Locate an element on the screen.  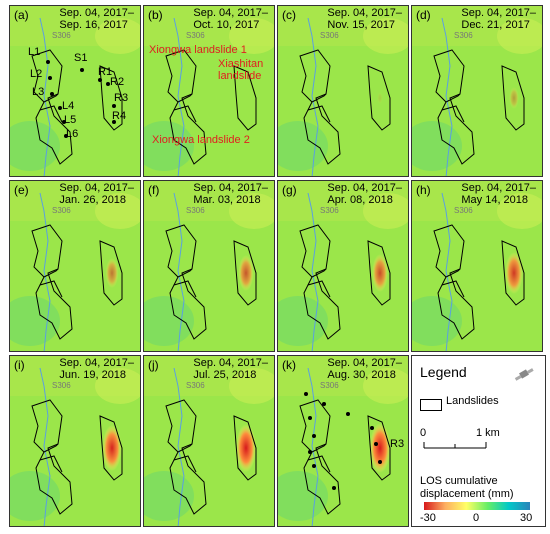
panel-label: (j) is located at coordinates (153, 365).